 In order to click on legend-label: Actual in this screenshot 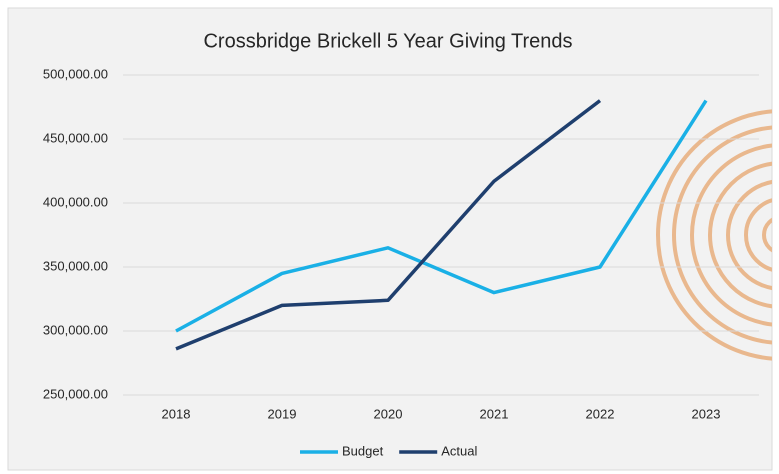, I will do `click(459, 450)`.